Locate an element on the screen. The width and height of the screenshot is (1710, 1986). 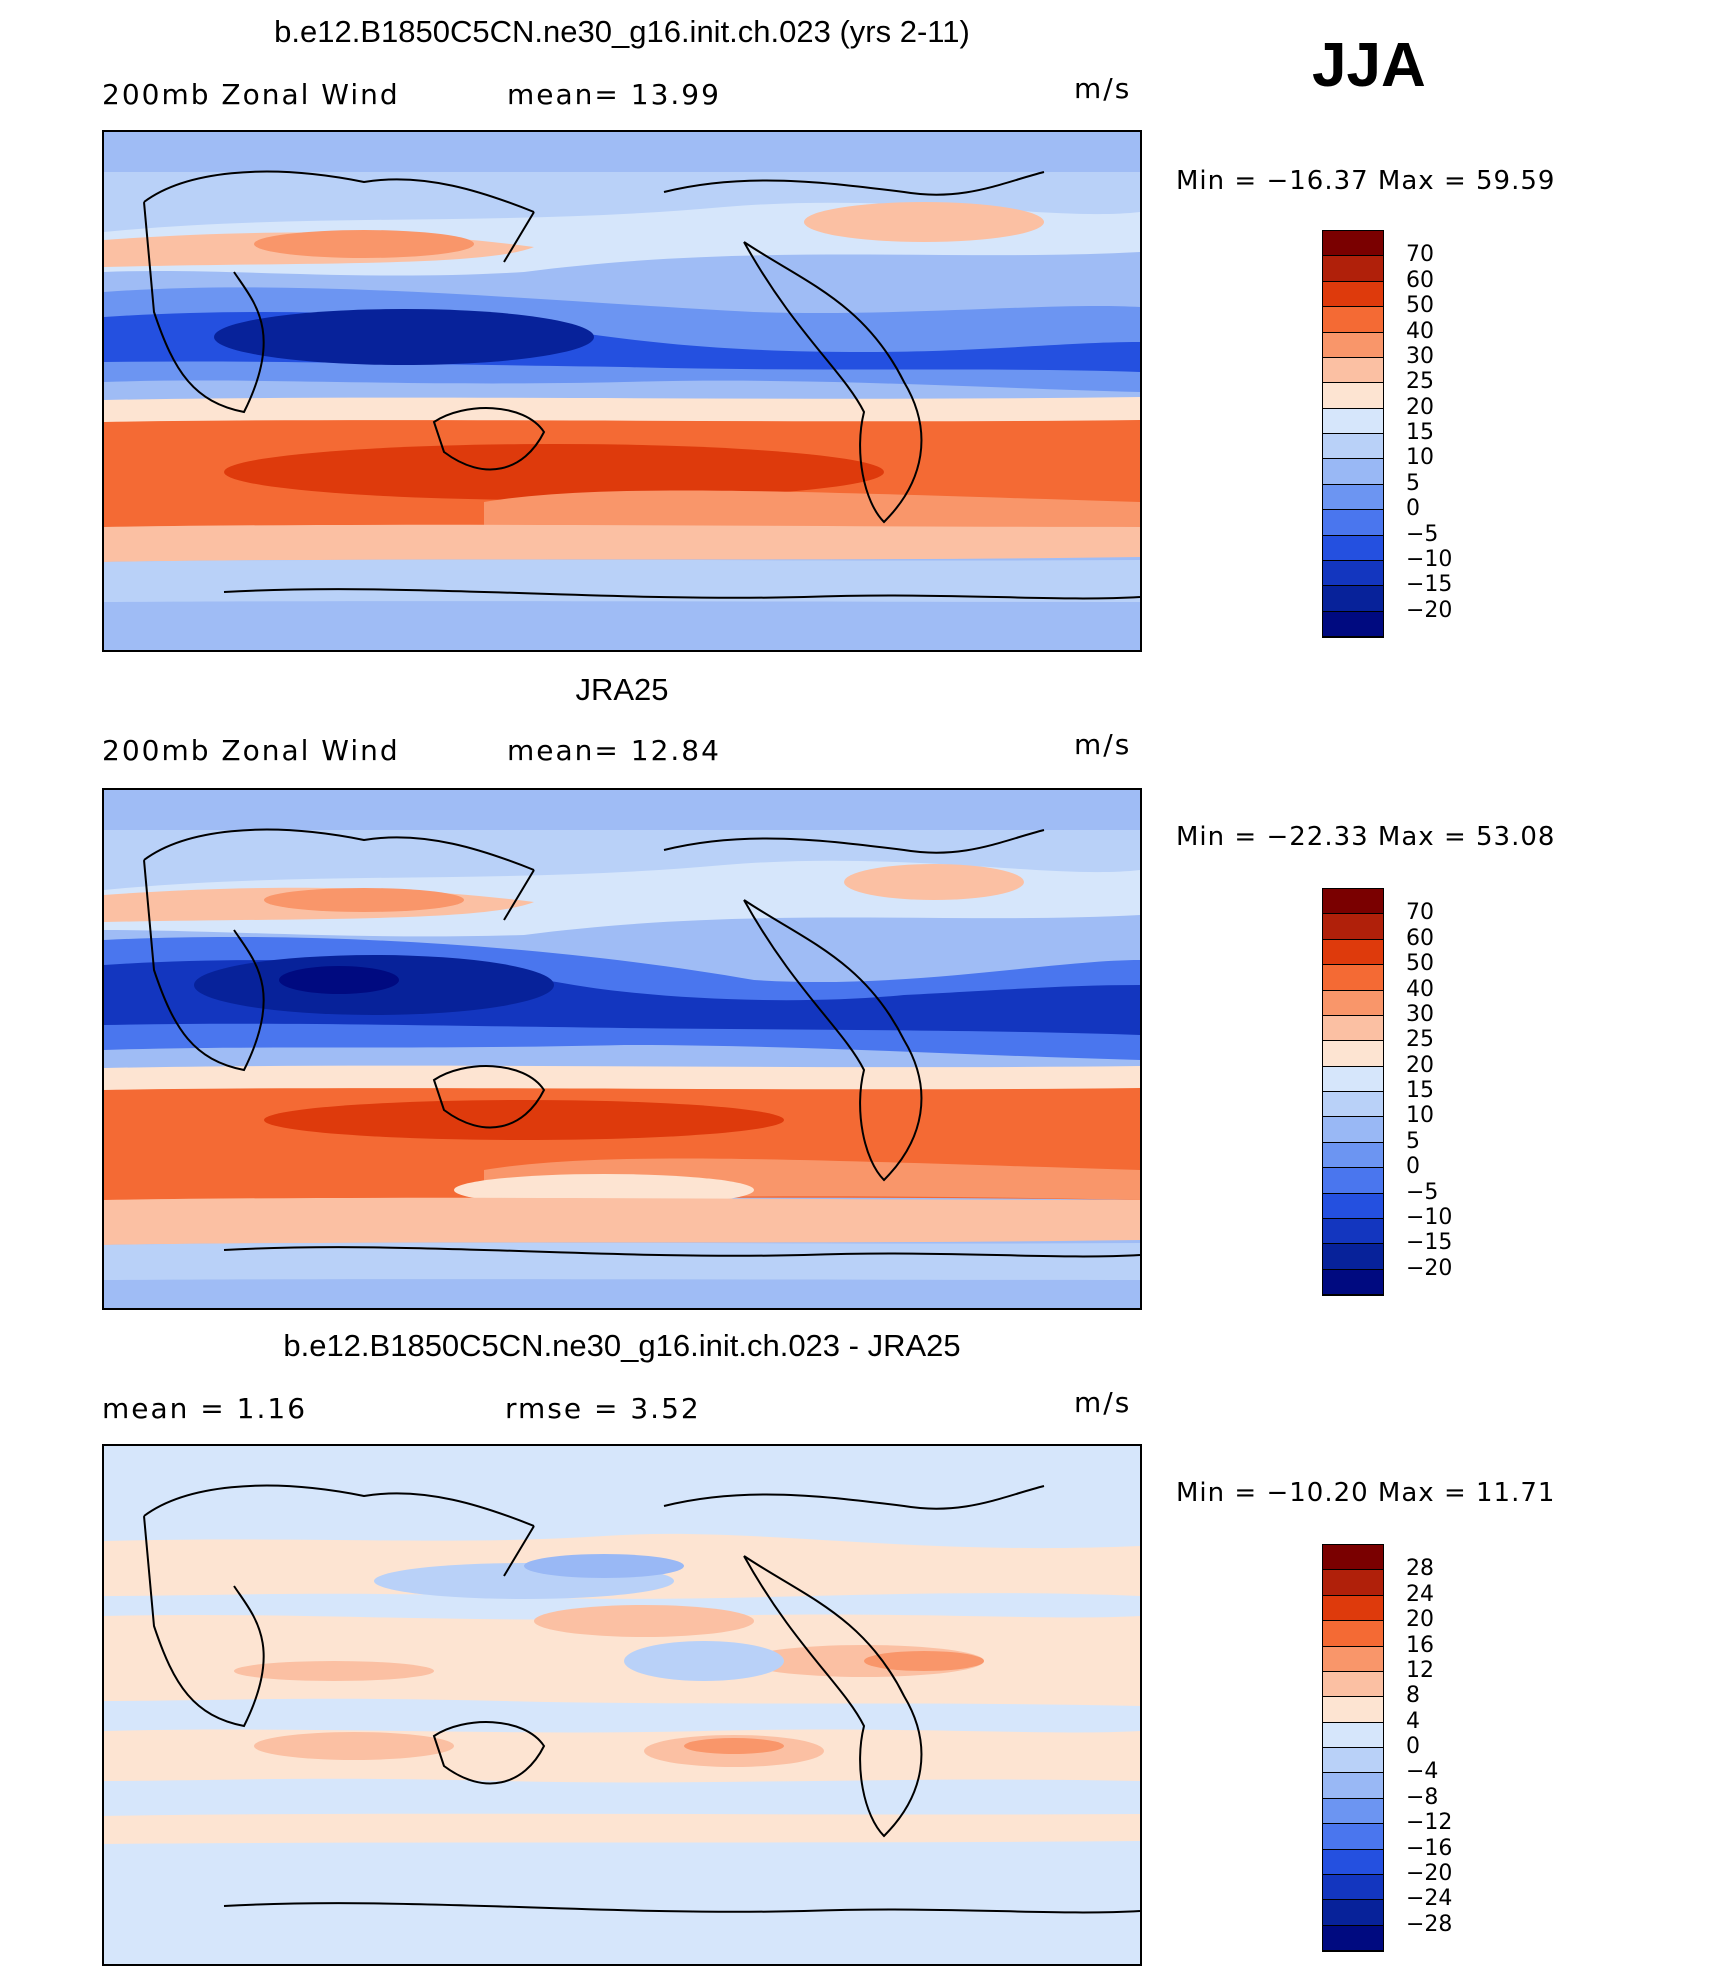
panel-obs-units: m/s is located at coordinates (1103, 744).